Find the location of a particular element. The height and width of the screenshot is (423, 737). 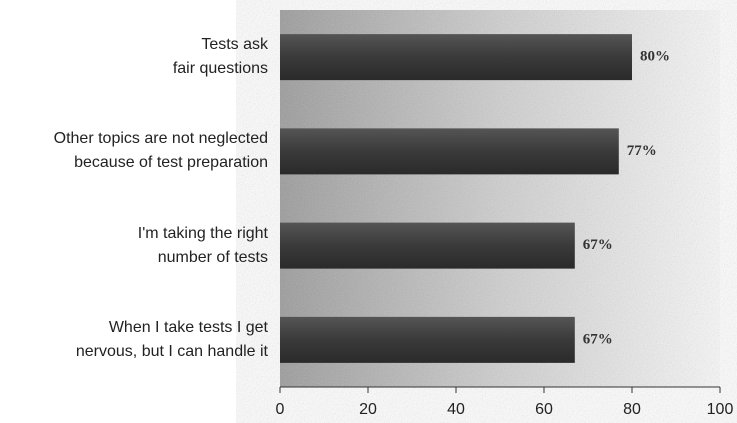

category-label: I'm taking the right number of tests is located at coordinates (202, 245).